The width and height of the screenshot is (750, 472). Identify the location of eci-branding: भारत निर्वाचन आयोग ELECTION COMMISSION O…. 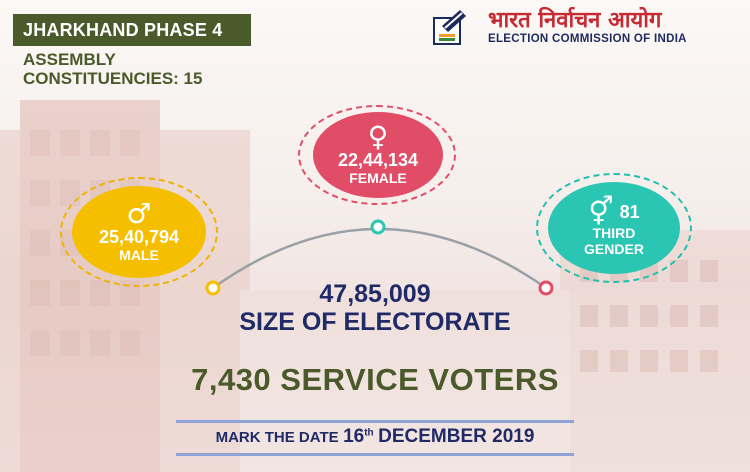
(585, 26).